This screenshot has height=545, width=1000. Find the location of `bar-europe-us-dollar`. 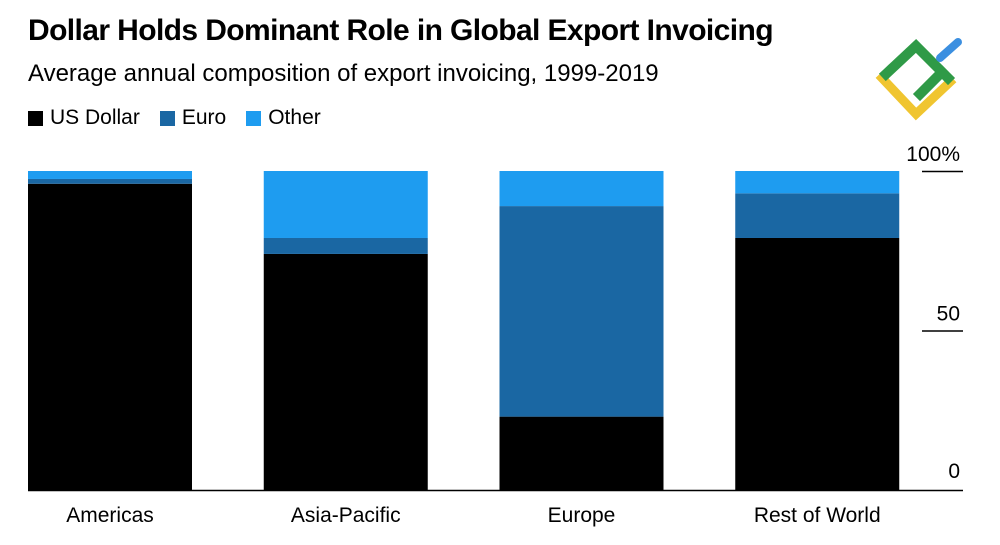

bar-europe-us-dollar is located at coordinates (581, 453).